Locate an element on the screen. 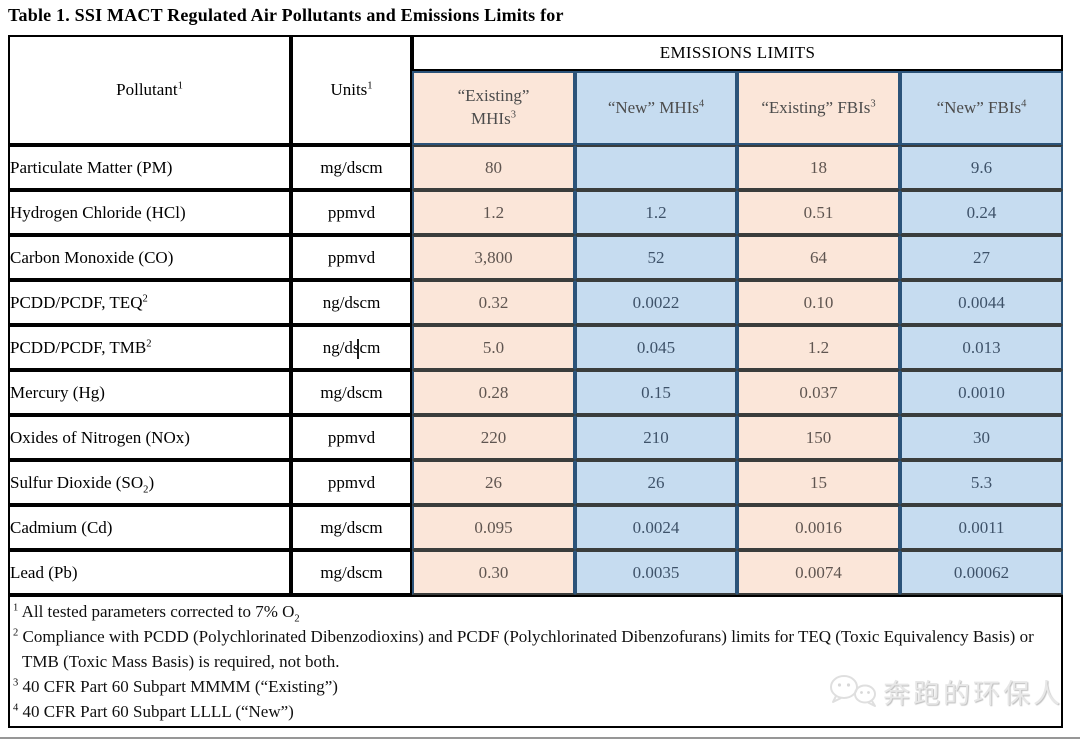  value-cell: 64 is located at coordinates (818, 257).